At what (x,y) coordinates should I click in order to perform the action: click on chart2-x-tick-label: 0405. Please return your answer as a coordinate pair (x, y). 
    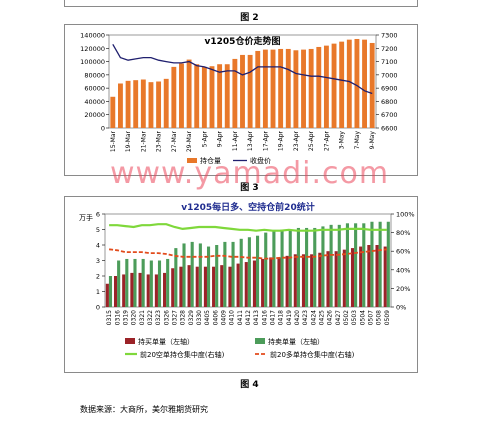
    Looking at the image, I should click on (207, 317).